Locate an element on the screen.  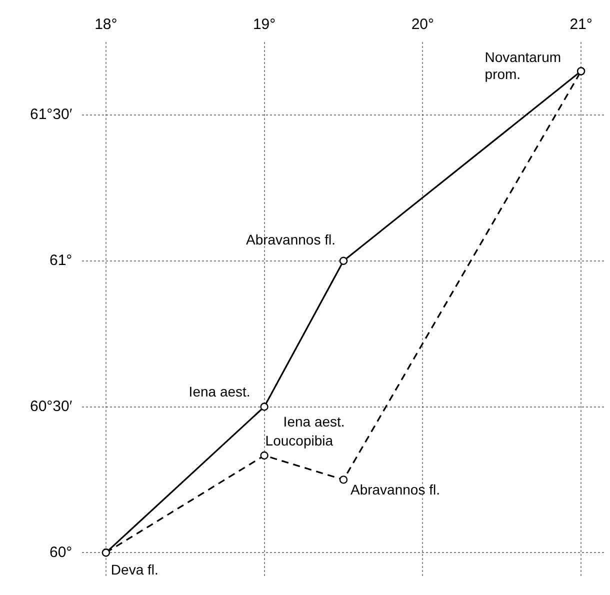
y-tick-label: 60°30′ is located at coordinates (51, 406).